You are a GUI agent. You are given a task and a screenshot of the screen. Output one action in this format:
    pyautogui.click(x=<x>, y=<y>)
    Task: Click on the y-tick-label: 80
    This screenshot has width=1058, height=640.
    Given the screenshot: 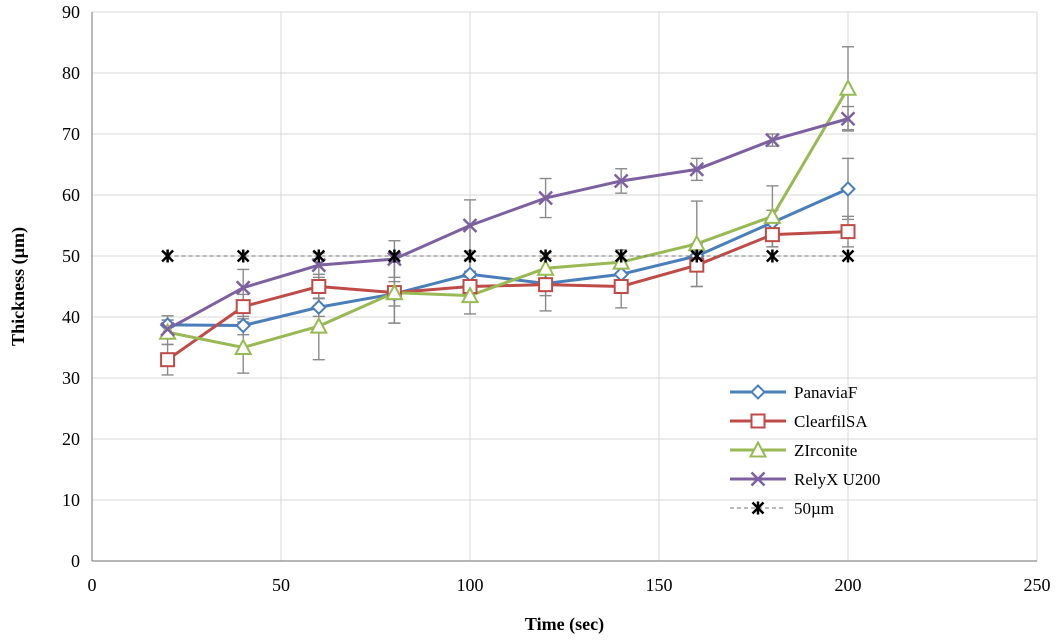 What is the action you would take?
    pyautogui.click(x=71, y=73)
    